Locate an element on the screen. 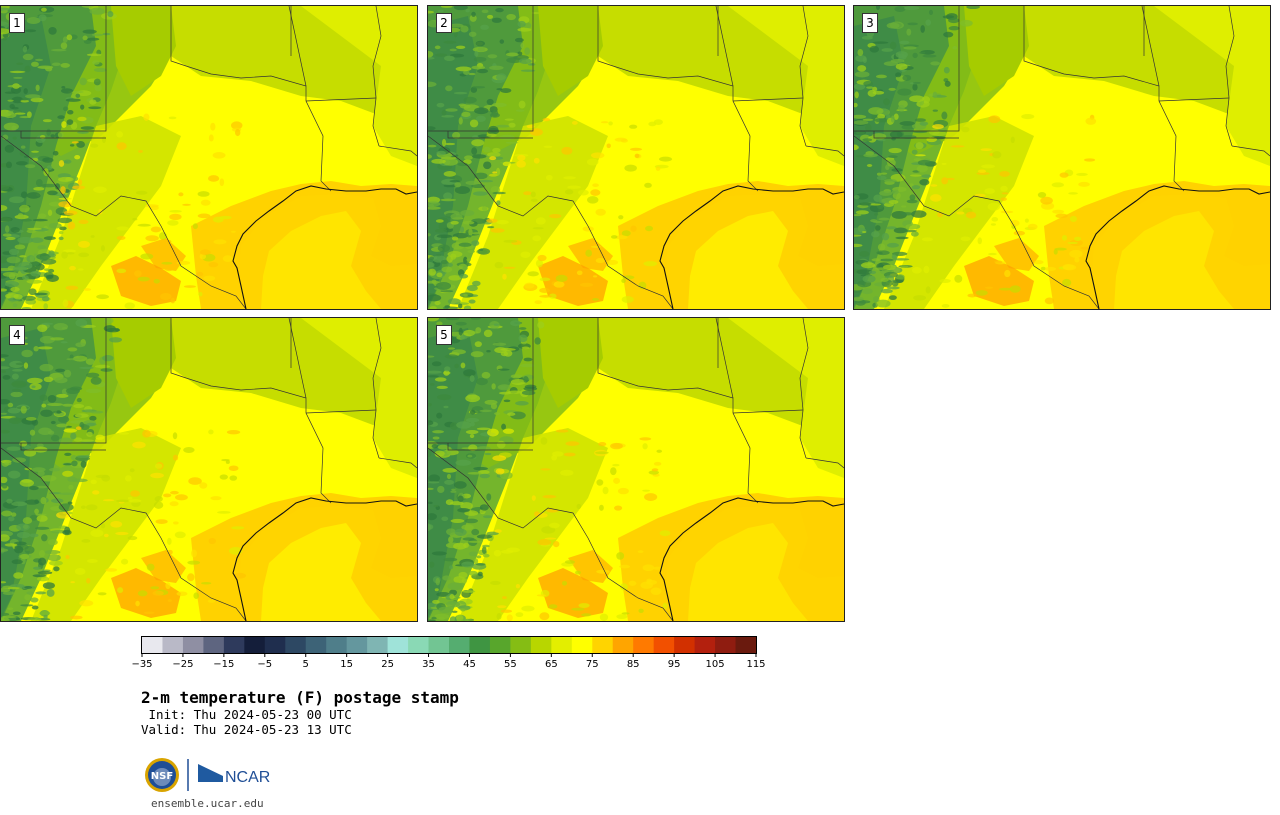  logos: NSF NCAR is located at coordinates (208, 777).